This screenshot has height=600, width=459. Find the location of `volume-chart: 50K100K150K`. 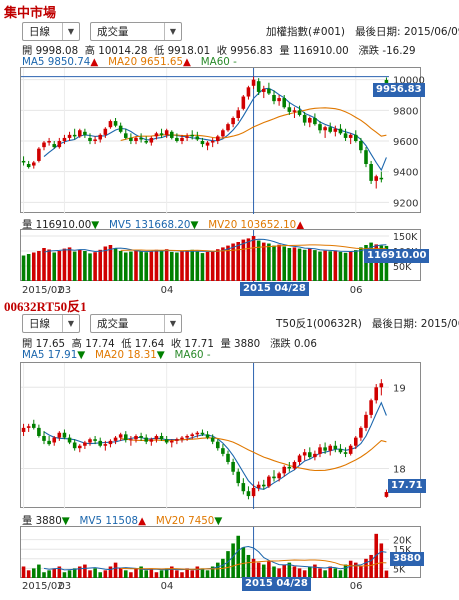

volume-chart: 50K100K150K is located at coordinates (220, 255).